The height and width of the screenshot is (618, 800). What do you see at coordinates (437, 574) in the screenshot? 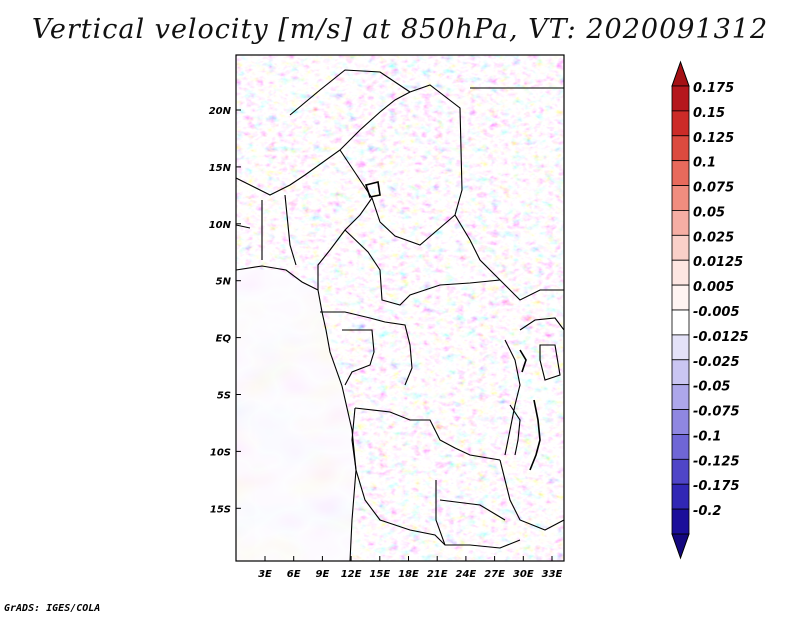
I see `lon-tick-label: 21E` at bounding box center [437, 574].